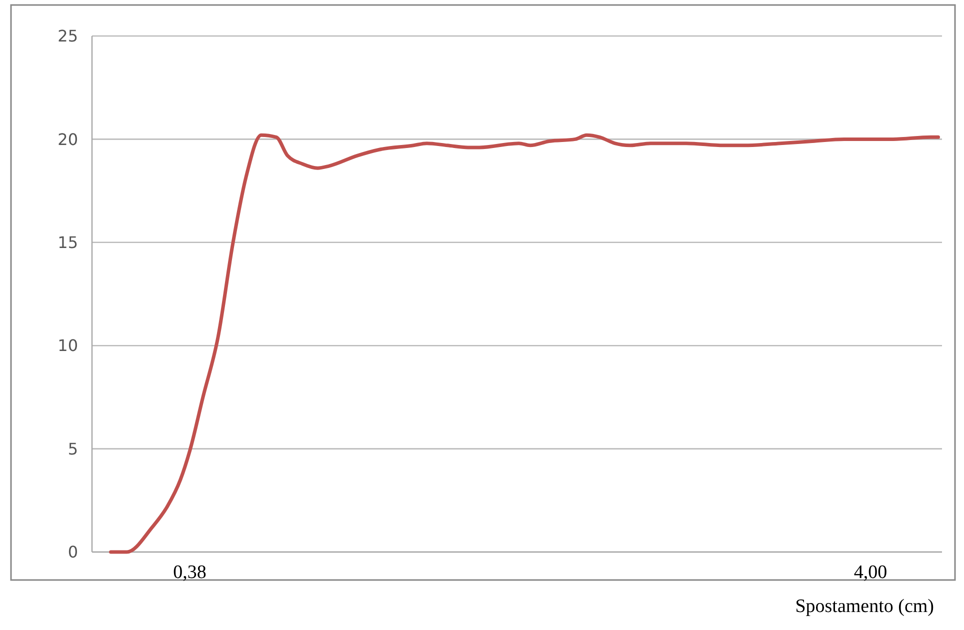  I want to click on y-tick-label: 5, so click(73, 448).